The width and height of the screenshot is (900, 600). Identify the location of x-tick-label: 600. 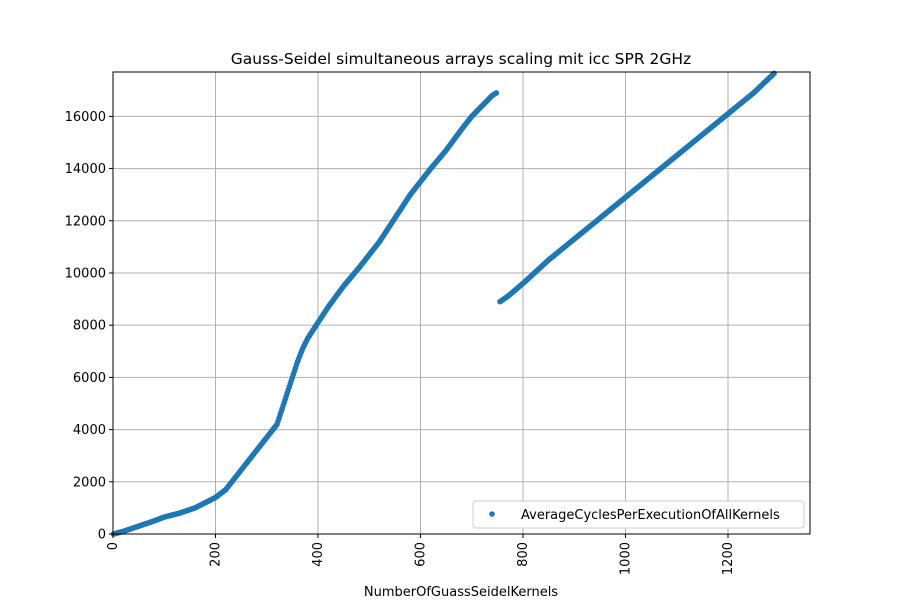
(421, 554).